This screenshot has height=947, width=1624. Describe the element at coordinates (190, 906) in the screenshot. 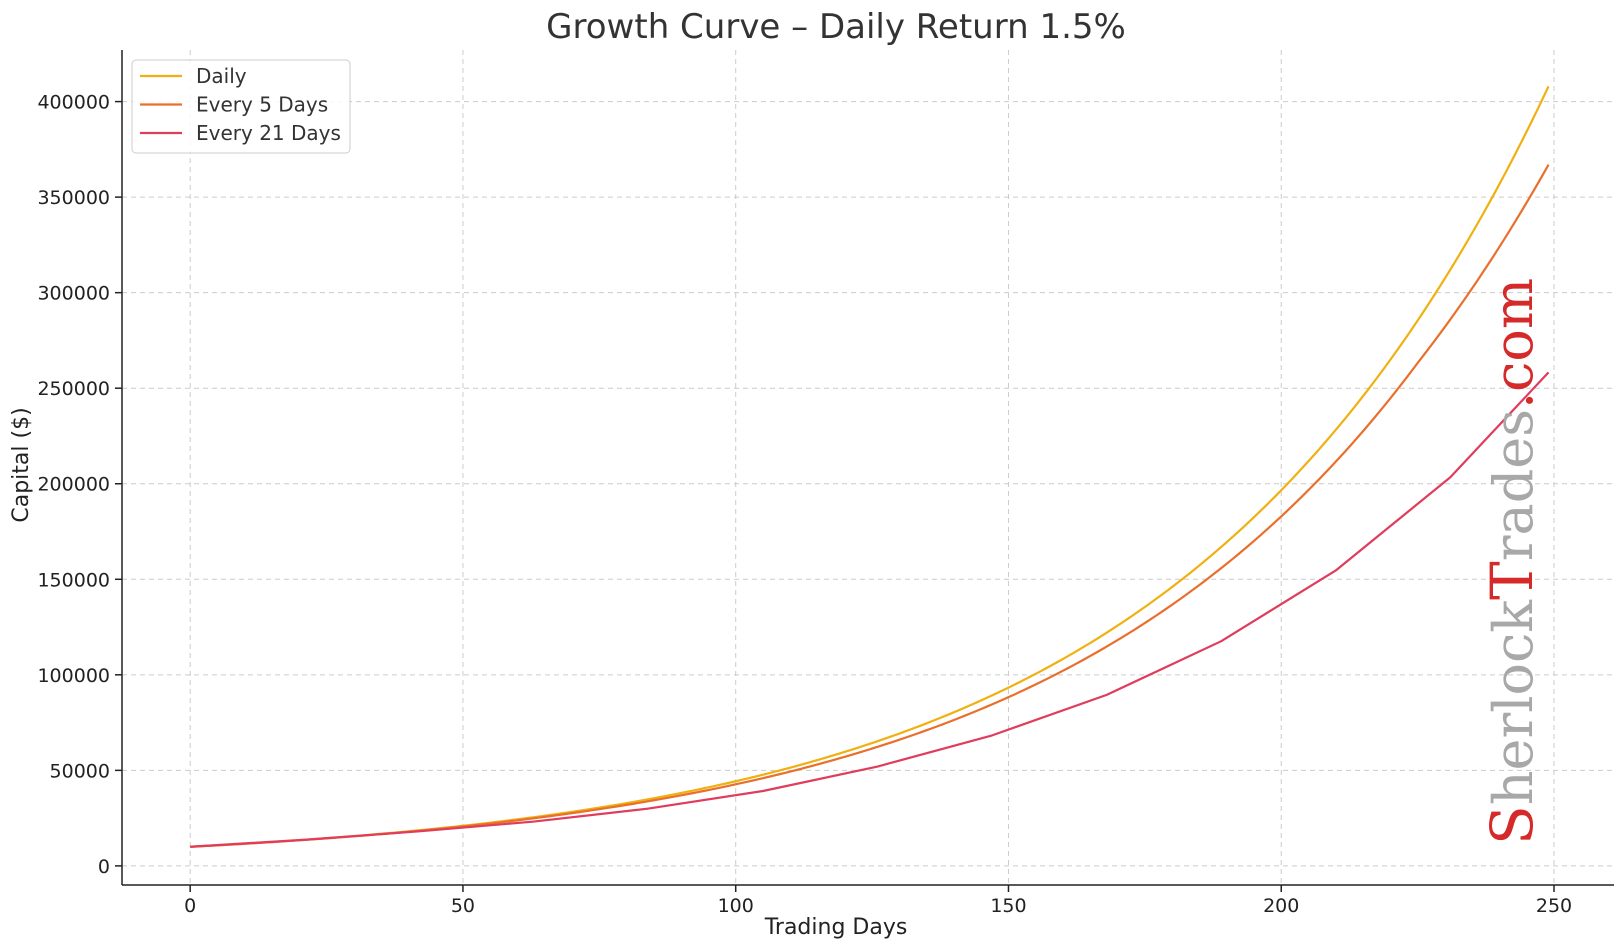

I see `x-tick-label: 0` at that location.